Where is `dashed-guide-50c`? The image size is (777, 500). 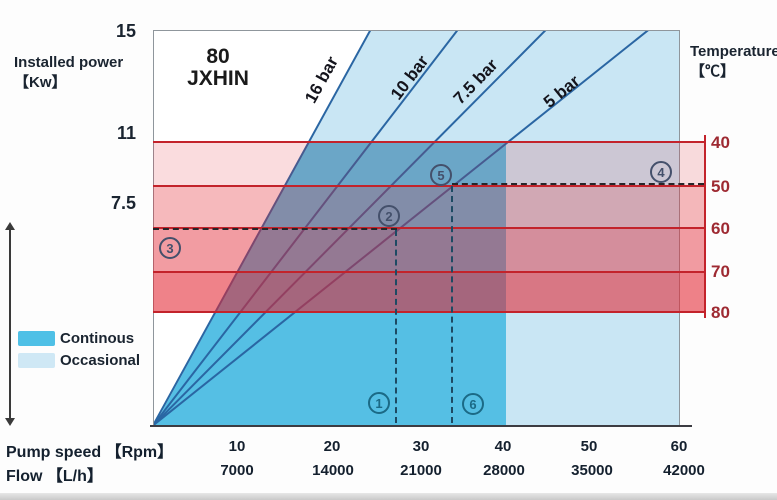 dashed-guide-50c is located at coordinates (578, 184).